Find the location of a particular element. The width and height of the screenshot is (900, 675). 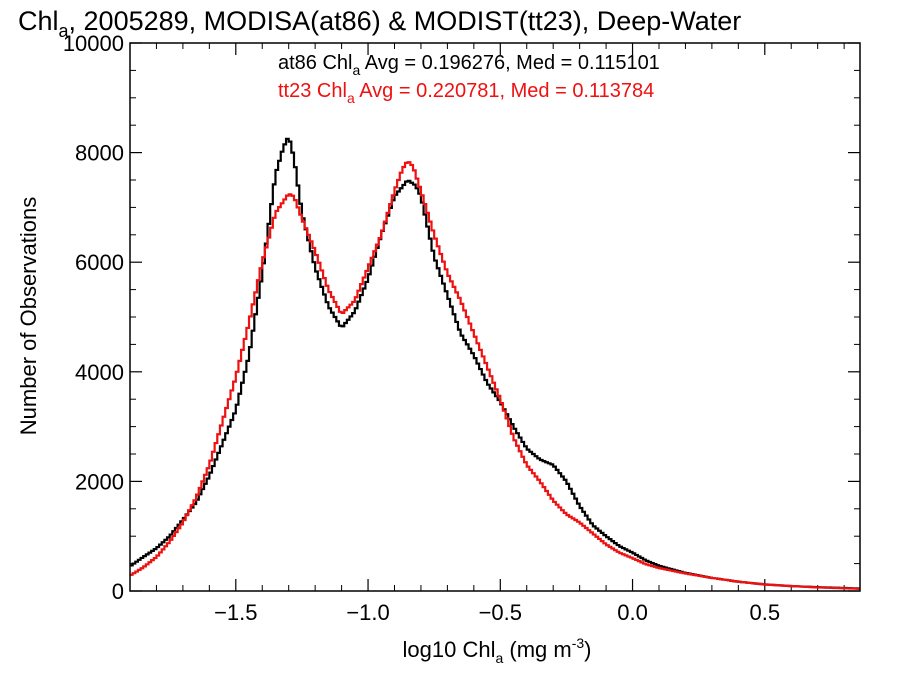

y-tick-label-2: 4000 is located at coordinates (99, 372).